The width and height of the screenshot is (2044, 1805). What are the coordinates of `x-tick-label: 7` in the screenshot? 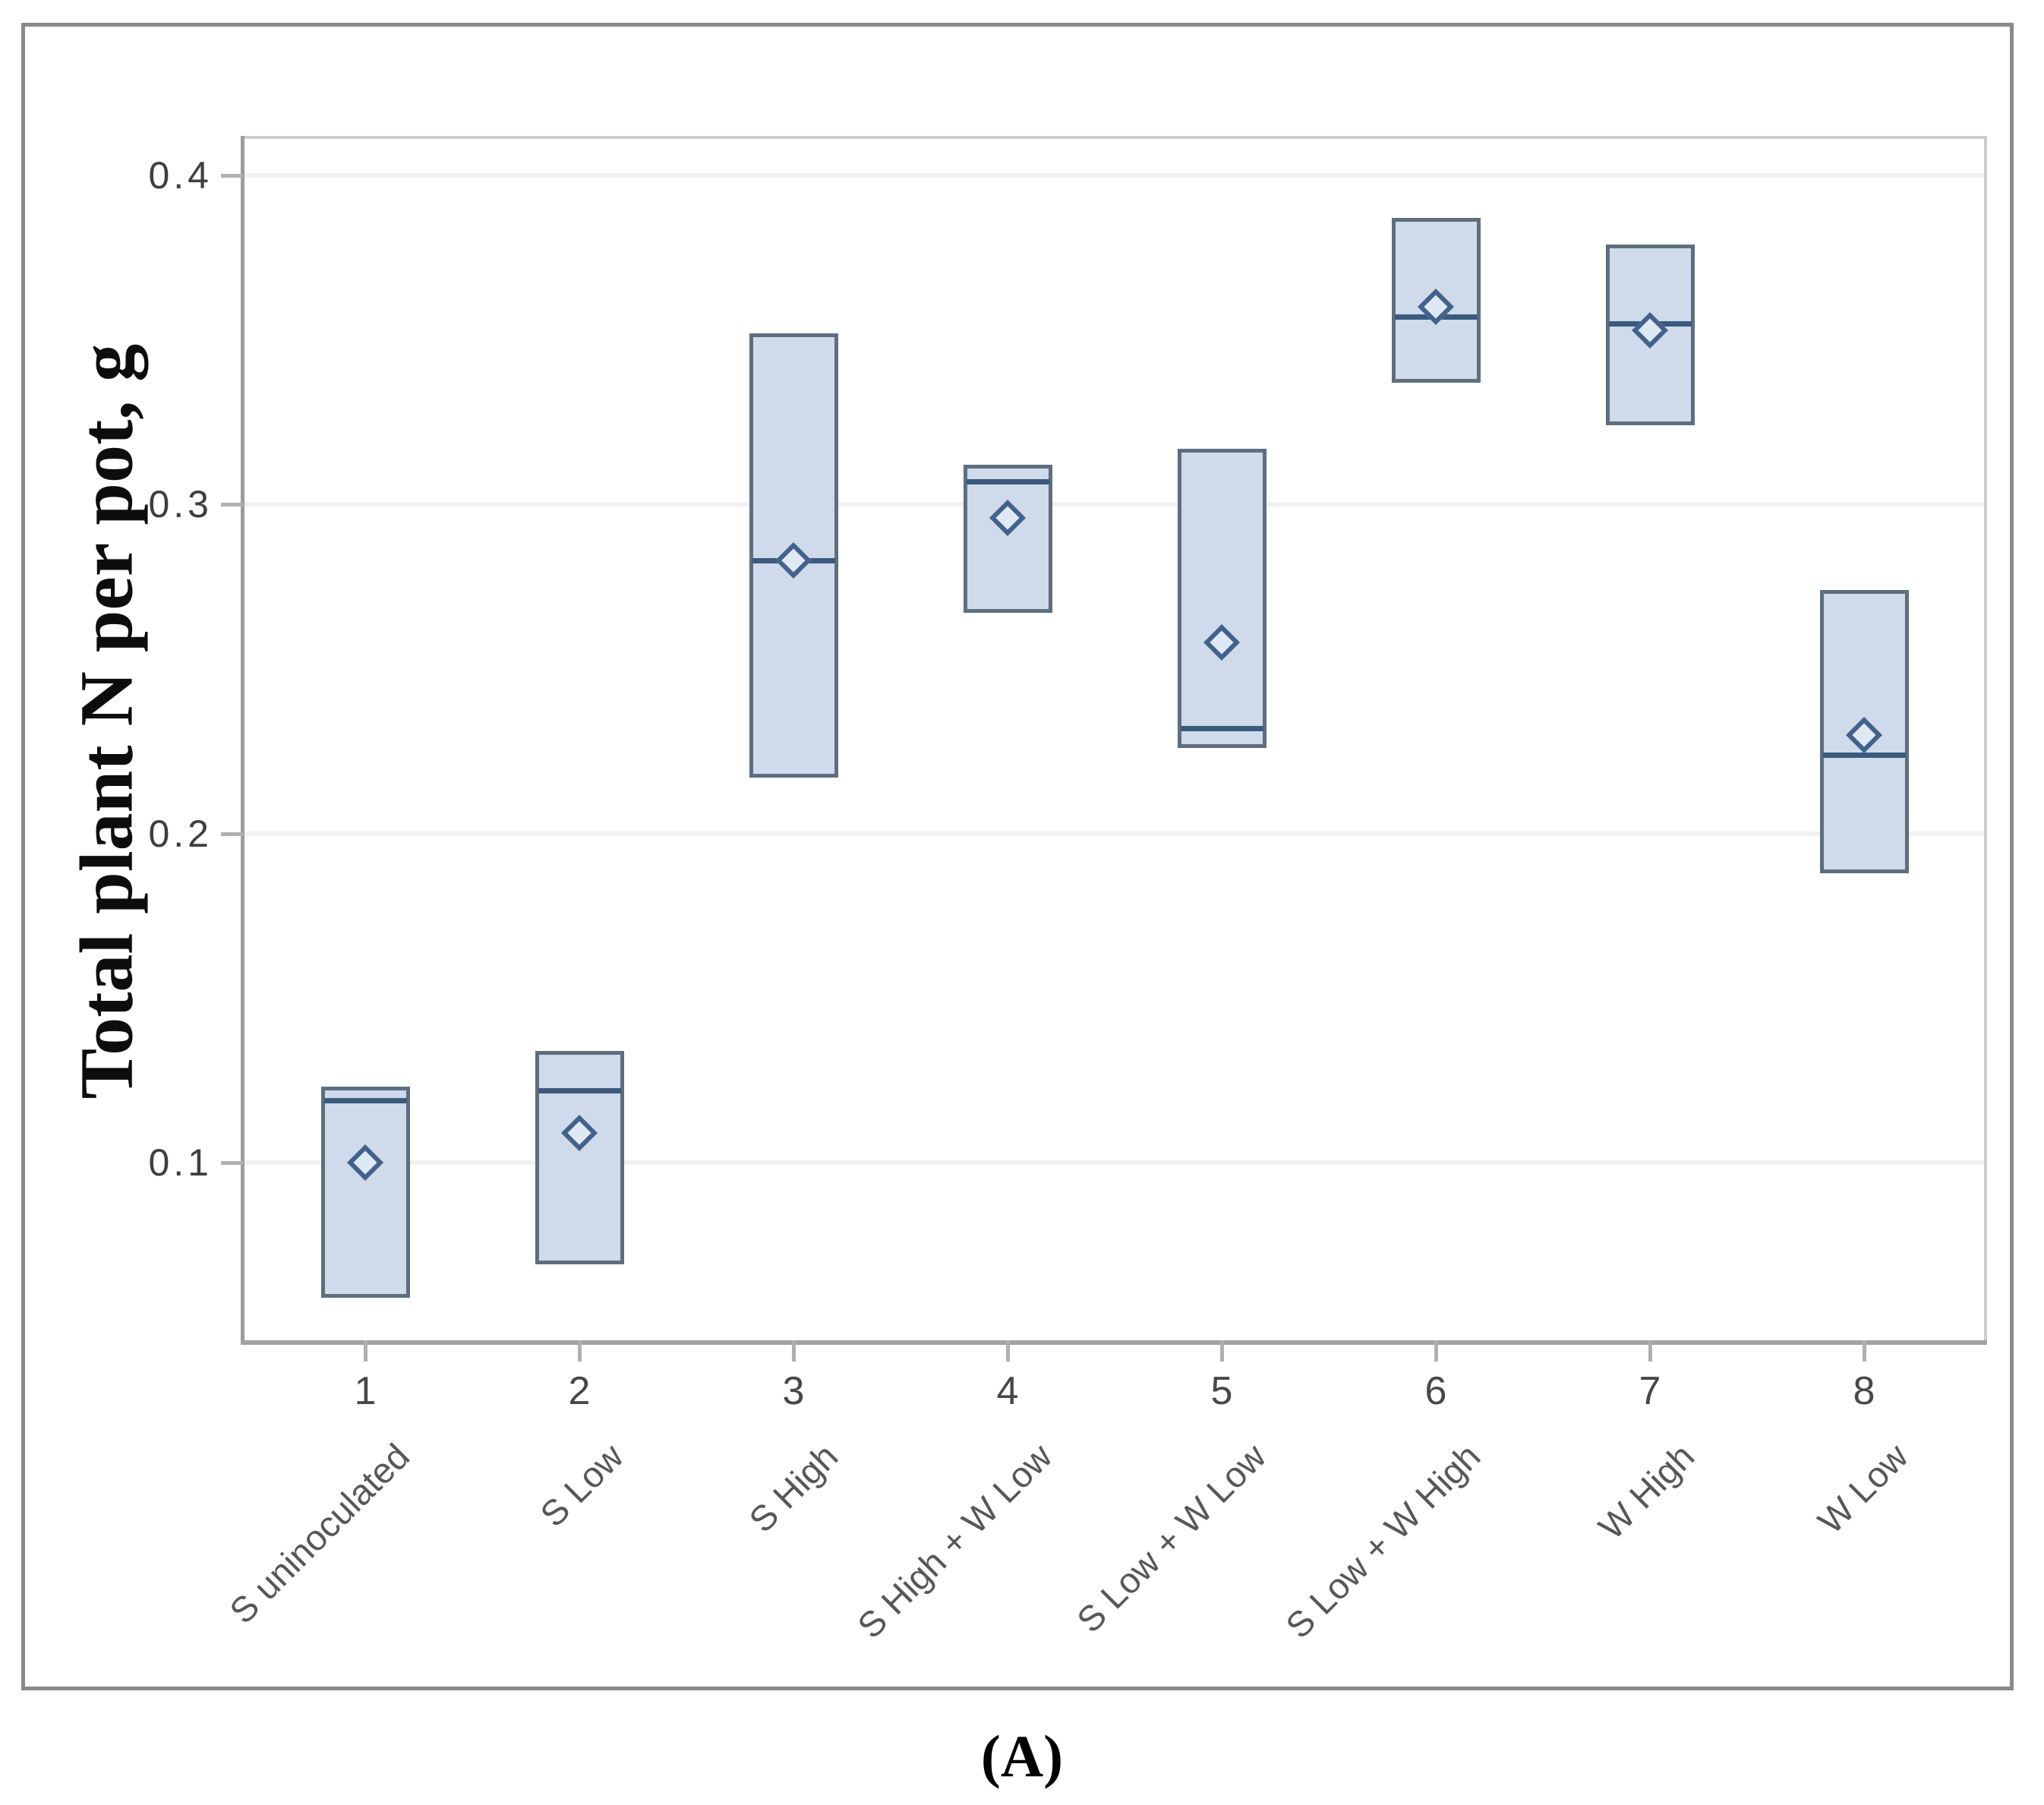 It's located at (1650, 1391).